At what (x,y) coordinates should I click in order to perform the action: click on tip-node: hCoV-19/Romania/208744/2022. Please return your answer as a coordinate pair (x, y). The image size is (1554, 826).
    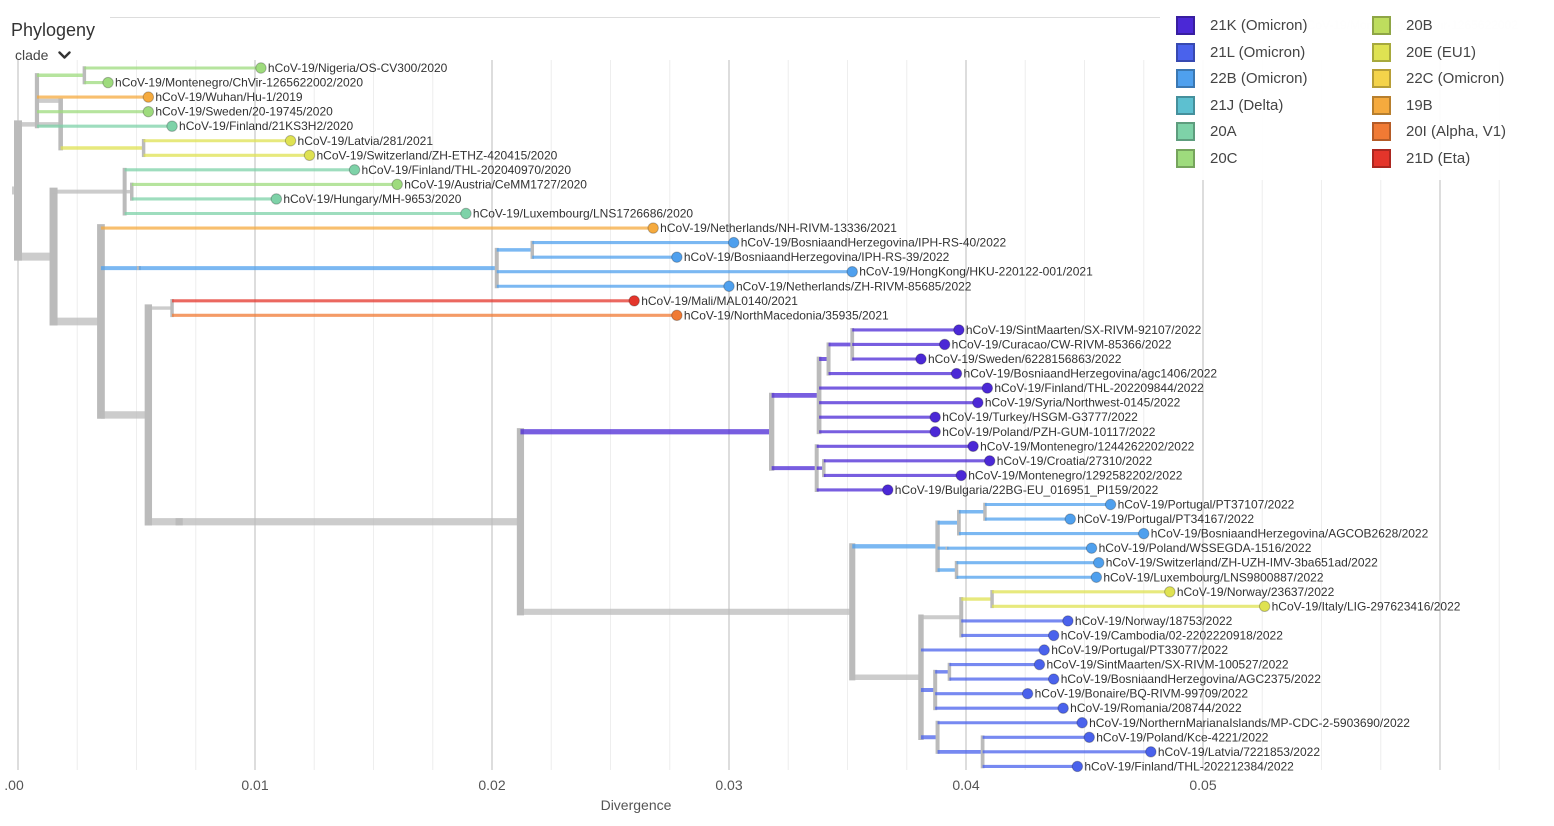
    Looking at the image, I should click on (1149, 708).